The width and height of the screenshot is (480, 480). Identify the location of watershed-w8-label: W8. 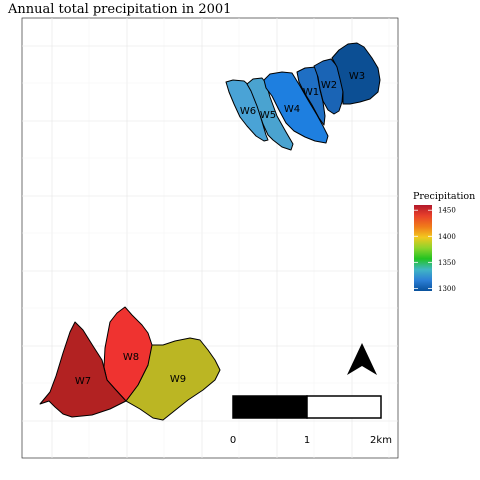
(131, 357).